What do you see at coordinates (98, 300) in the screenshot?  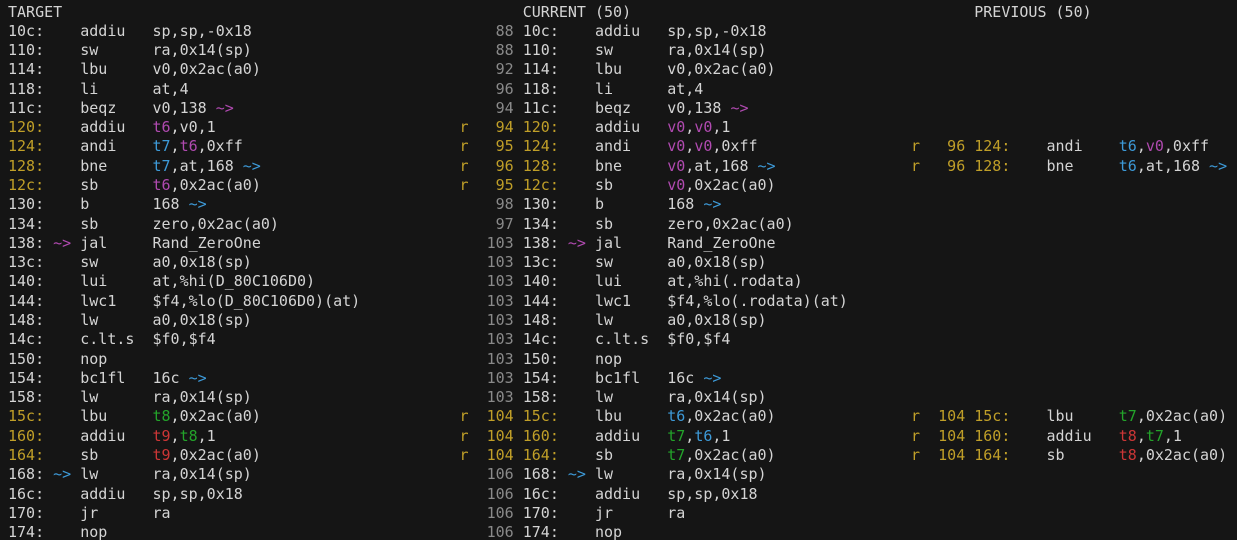 I see `asm-token: lwc1` at bounding box center [98, 300].